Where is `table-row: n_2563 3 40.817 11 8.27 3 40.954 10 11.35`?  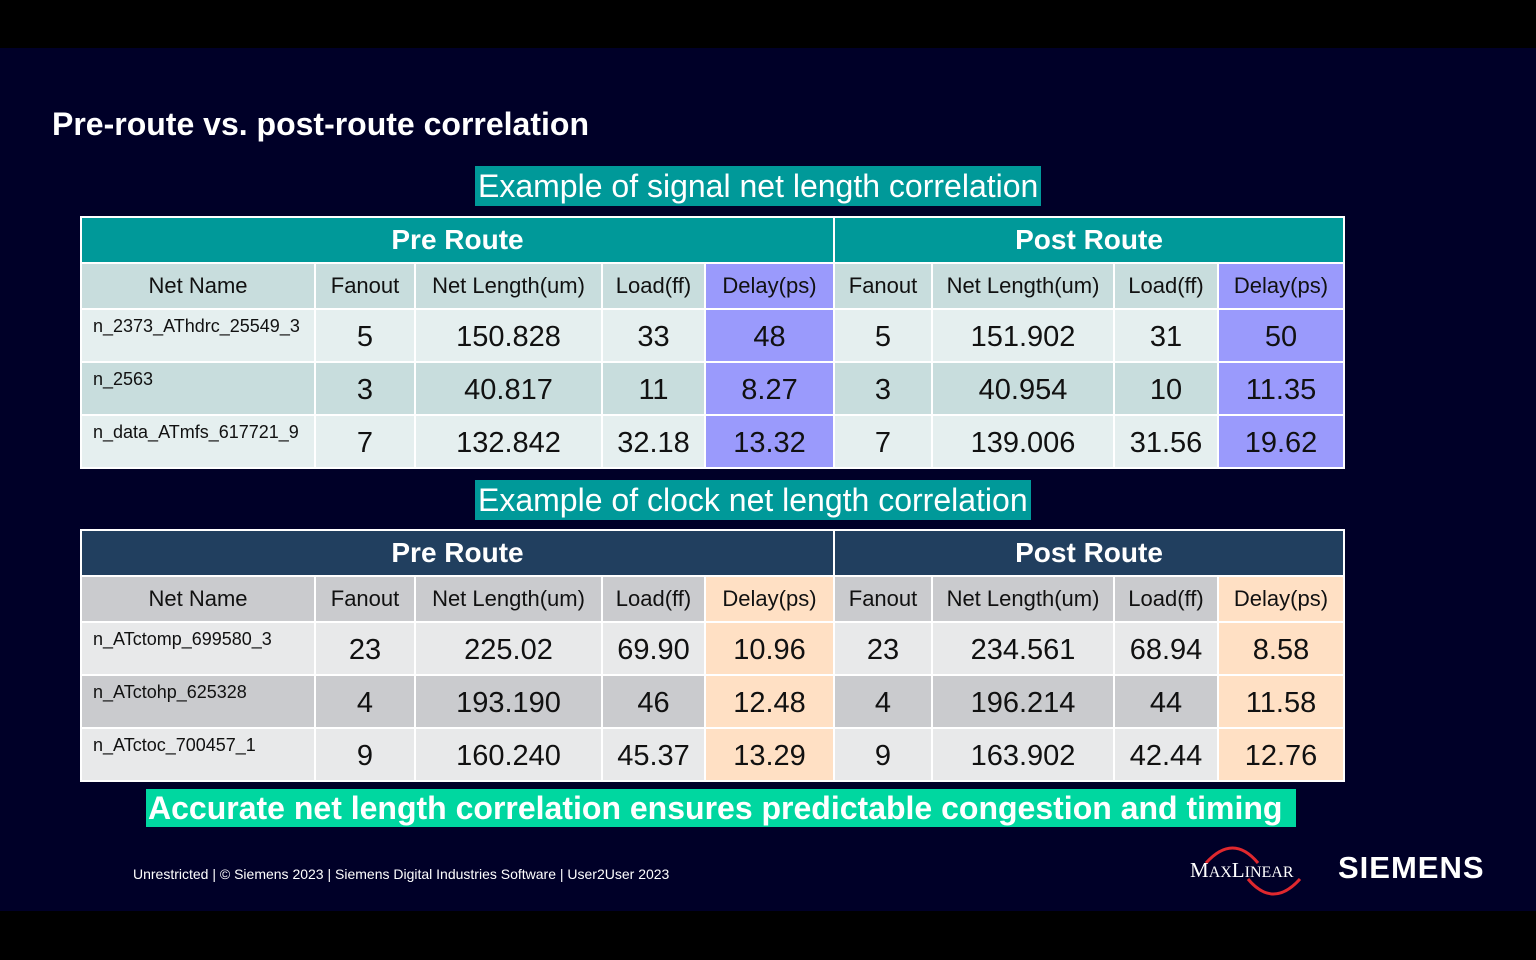 table-row: n_2563 3 40.817 11 8.27 3 40.954 10 11.35 is located at coordinates (712, 388).